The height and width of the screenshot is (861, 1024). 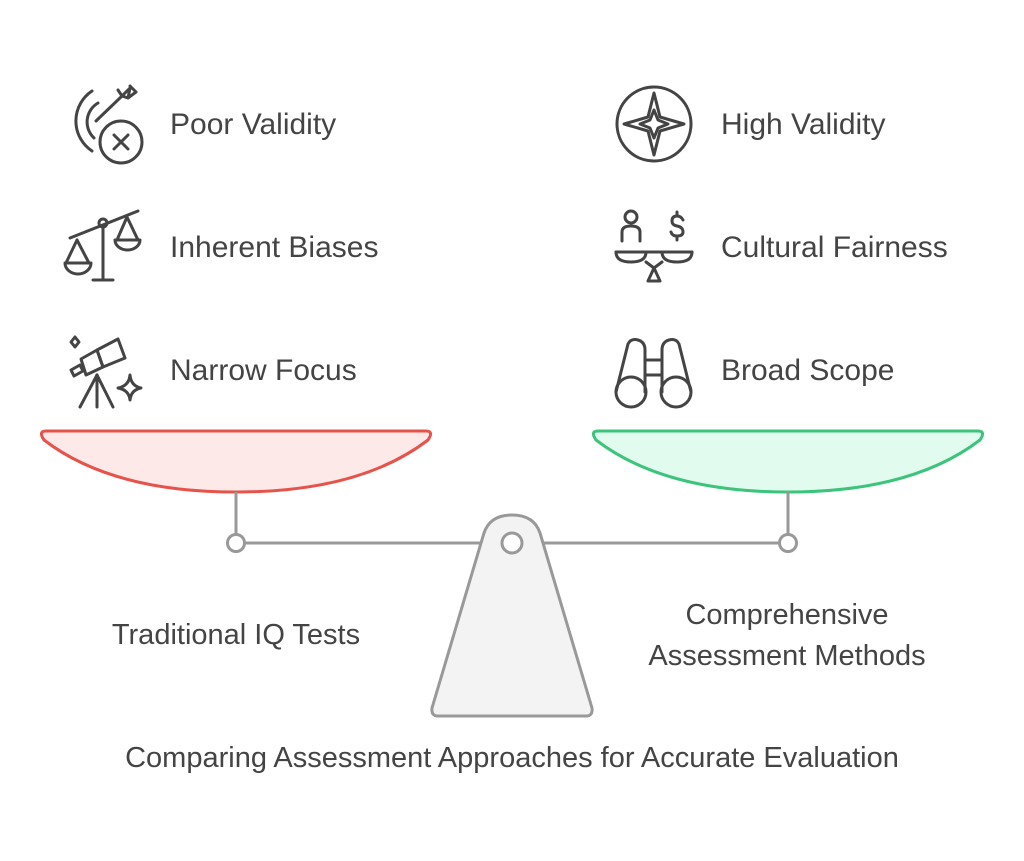 What do you see at coordinates (236, 461) in the screenshot?
I see `left-pan` at bounding box center [236, 461].